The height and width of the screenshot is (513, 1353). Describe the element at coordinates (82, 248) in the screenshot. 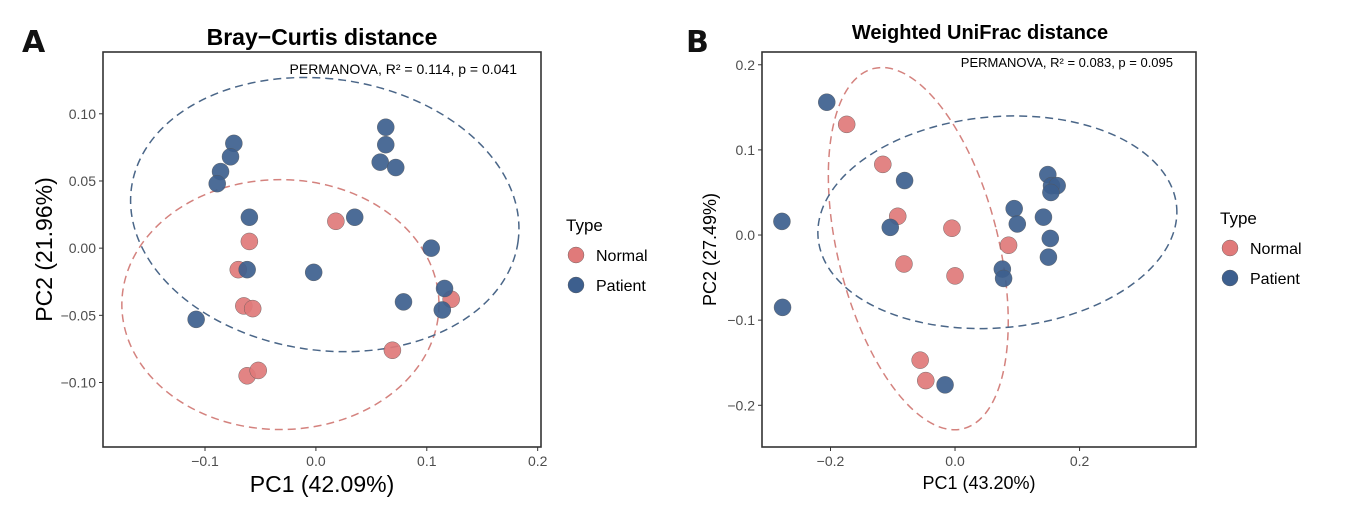

I see `y-tick-label: 0.00` at that location.